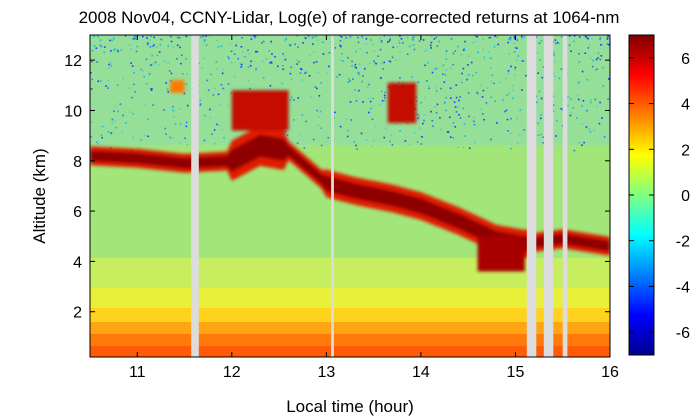 The height and width of the screenshot is (420, 700). I want to click on data-gap, so click(548, 196).